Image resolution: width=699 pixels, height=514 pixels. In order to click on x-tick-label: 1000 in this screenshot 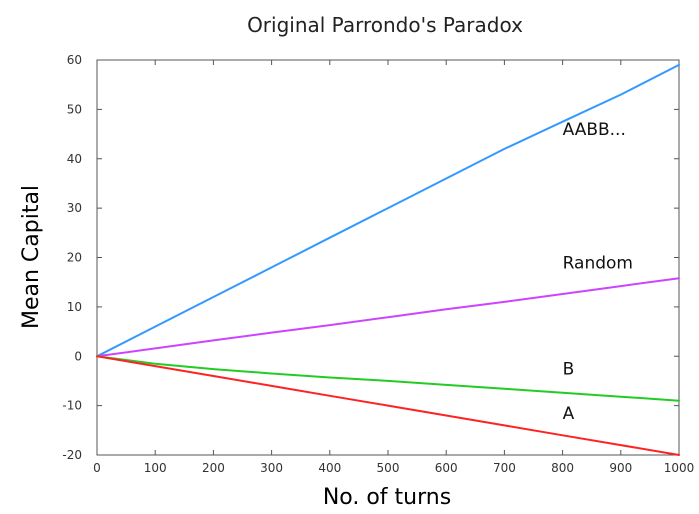, I will do `click(679, 468)`.